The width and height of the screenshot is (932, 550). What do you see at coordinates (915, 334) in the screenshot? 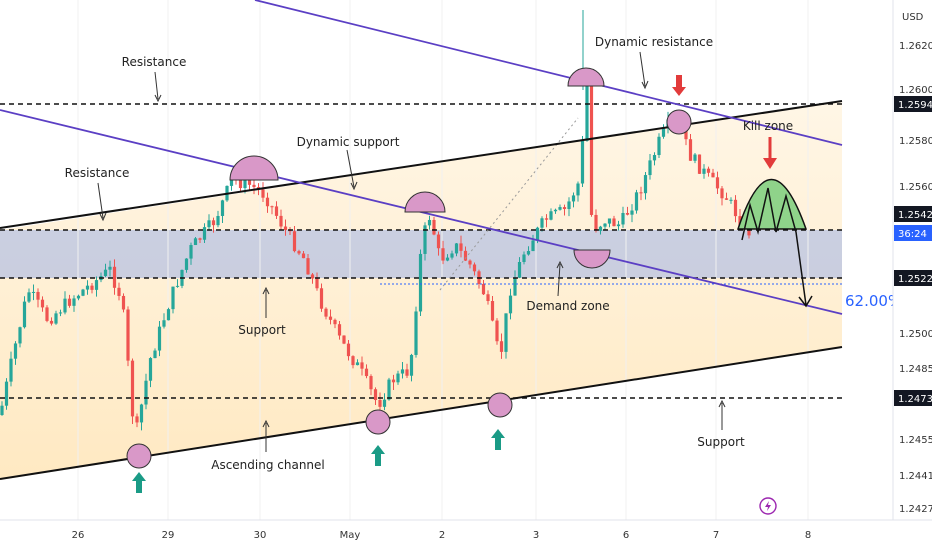
I see `price-tick-label: 1.25000` at bounding box center [915, 334].